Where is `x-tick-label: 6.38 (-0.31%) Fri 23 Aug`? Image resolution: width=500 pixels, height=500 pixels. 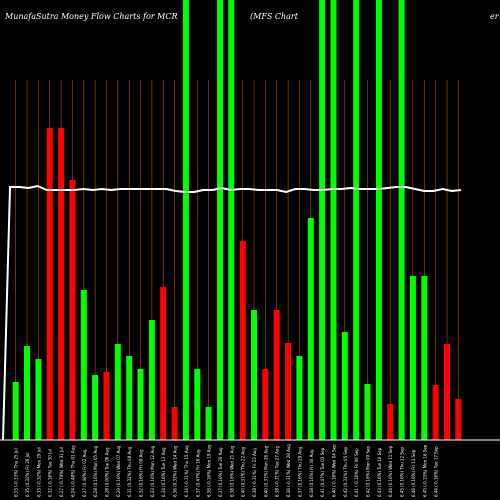
x-tick-label: 6.38 (-0.31%) Fri 23 Aug is located at coordinates (254, 472).